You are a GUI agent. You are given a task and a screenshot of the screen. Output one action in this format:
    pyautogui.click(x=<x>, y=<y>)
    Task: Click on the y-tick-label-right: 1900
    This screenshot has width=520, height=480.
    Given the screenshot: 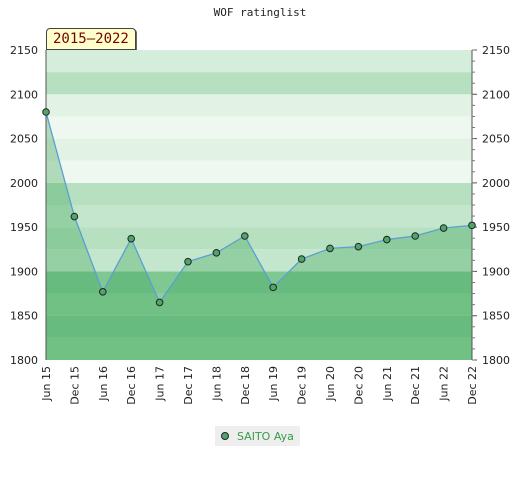 What is the action you would take?
    pyautogui.click(x=496, y=271)
    